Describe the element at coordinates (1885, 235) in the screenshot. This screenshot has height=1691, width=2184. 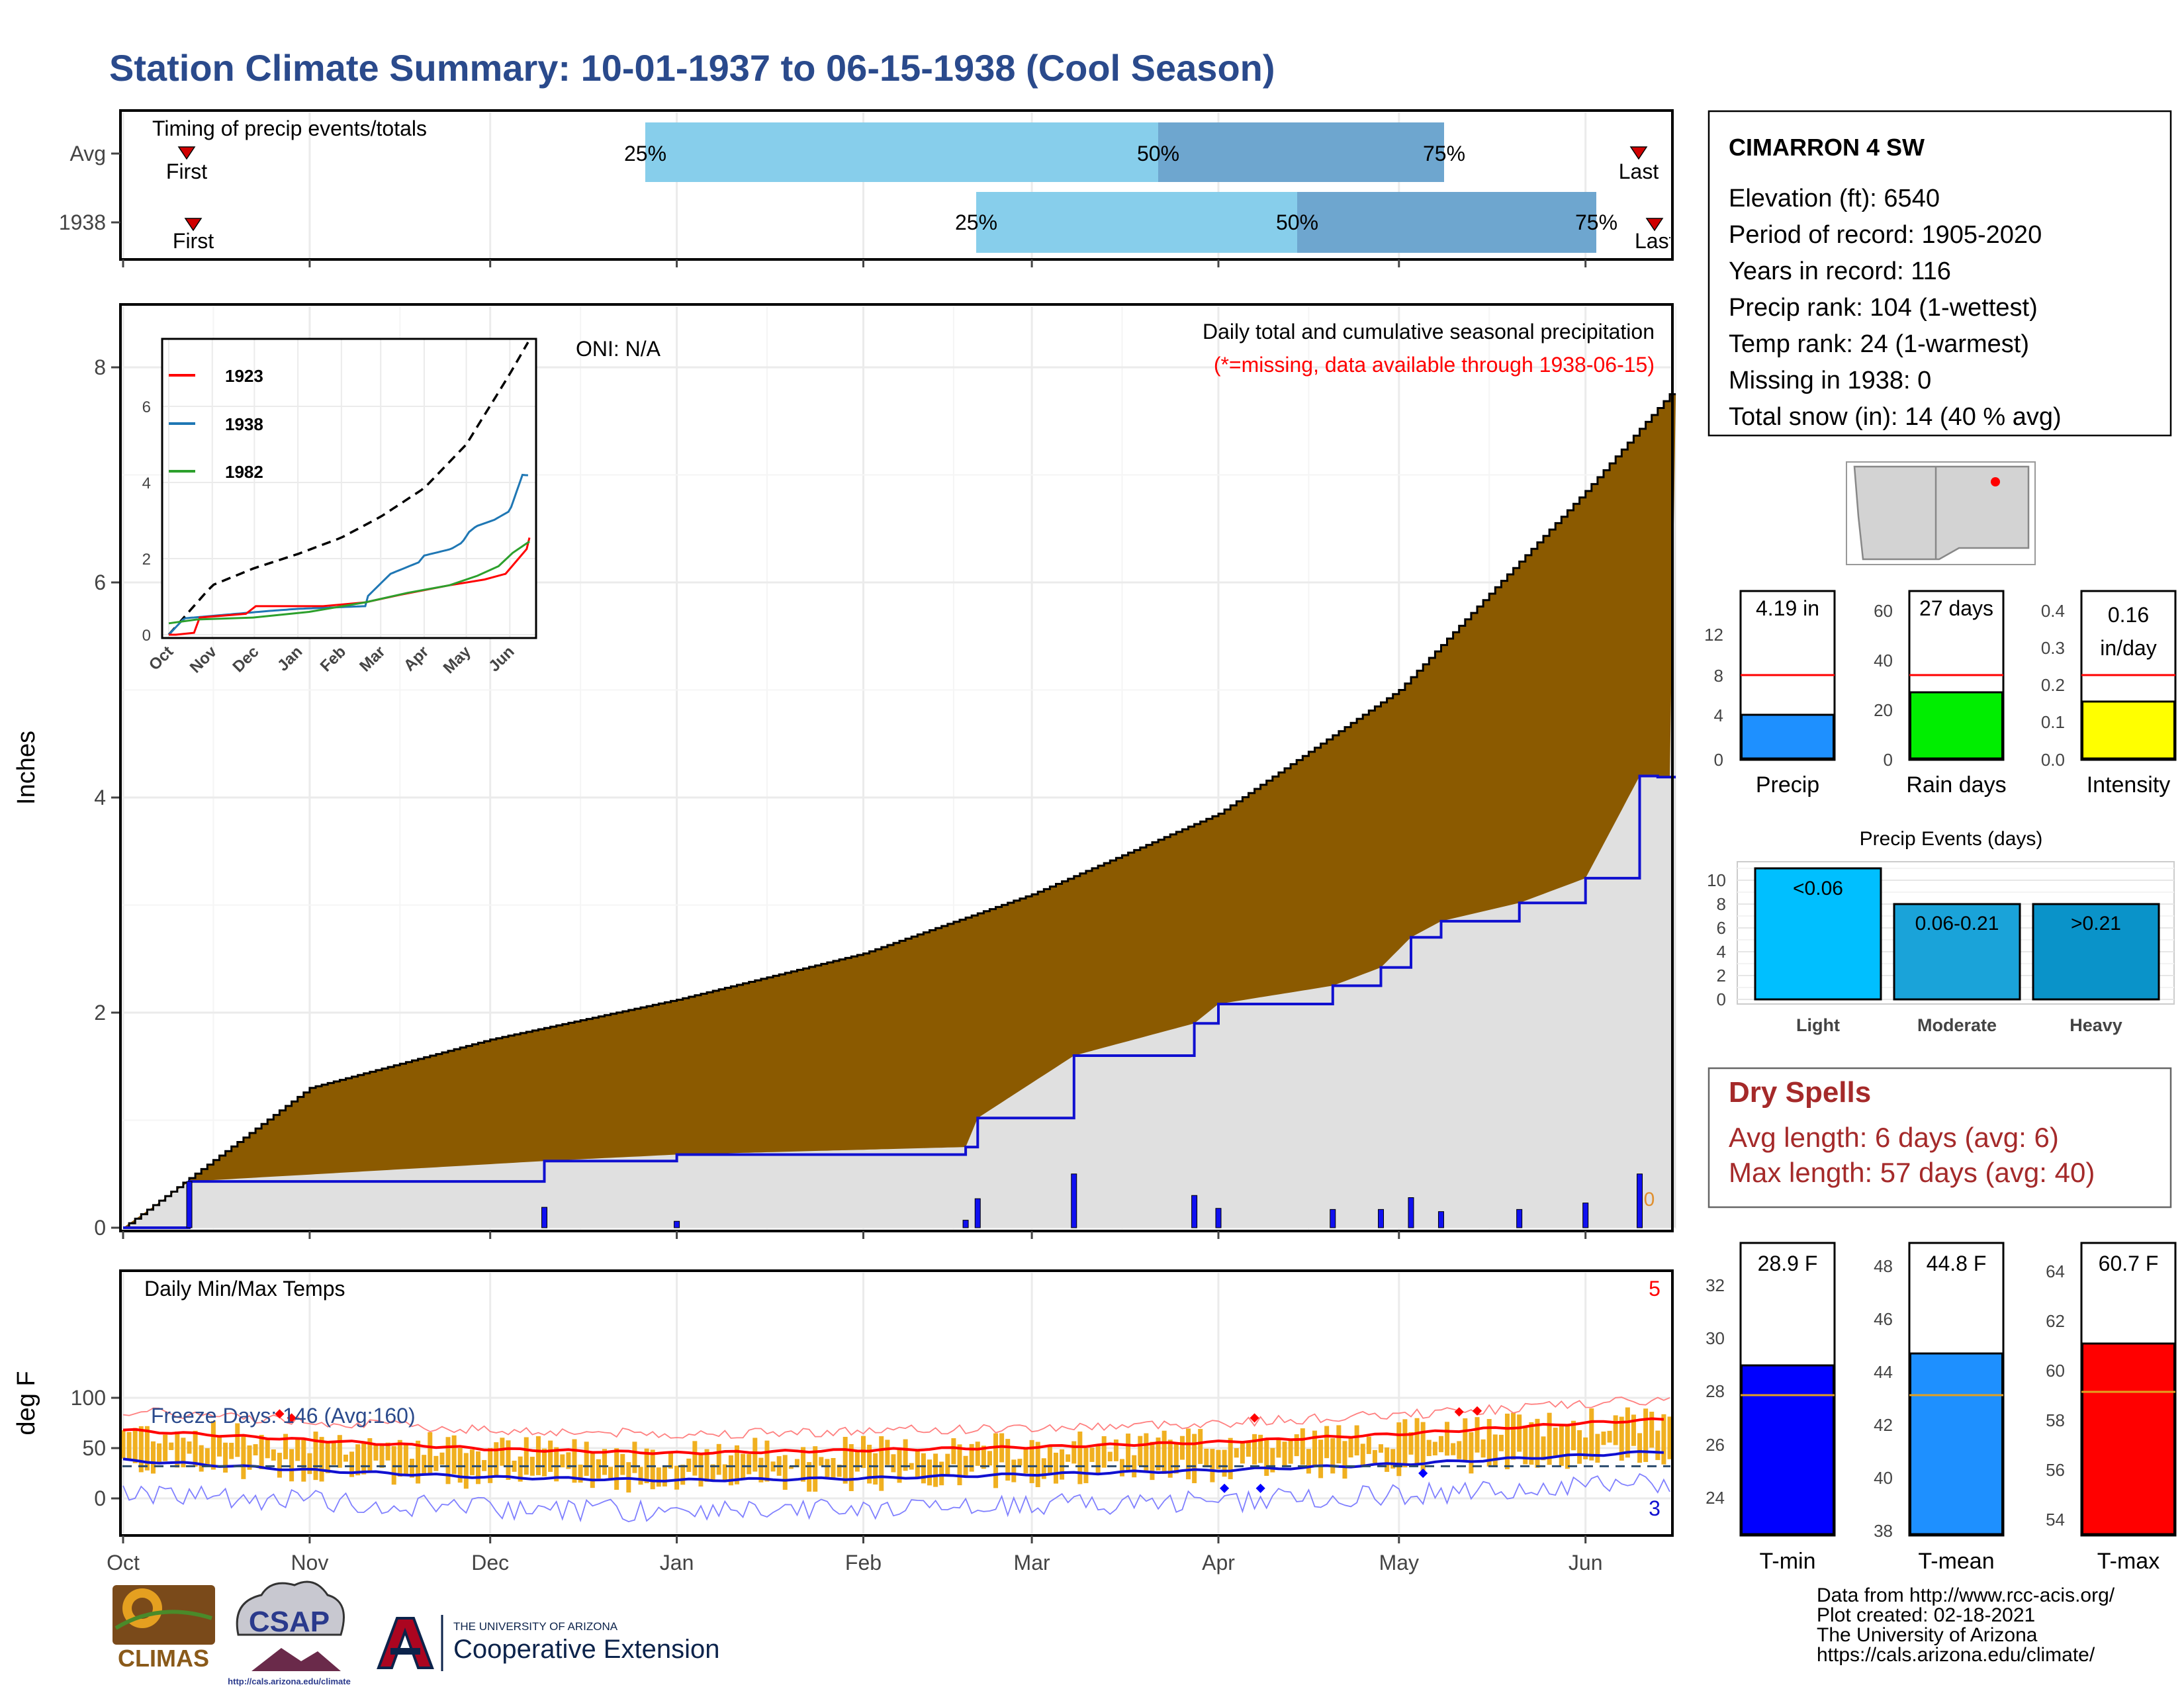
I see `station-line-period: Period of record: 1905-2020` at that location.